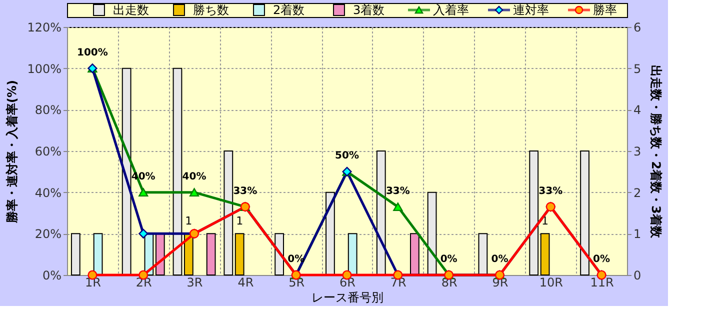 The height and width of the screenshot is (333, 703). What do you see at coordinates (52, 275) in the screenshot?
I see `y-tick-label: 0%` at bounding box center [52, 275].